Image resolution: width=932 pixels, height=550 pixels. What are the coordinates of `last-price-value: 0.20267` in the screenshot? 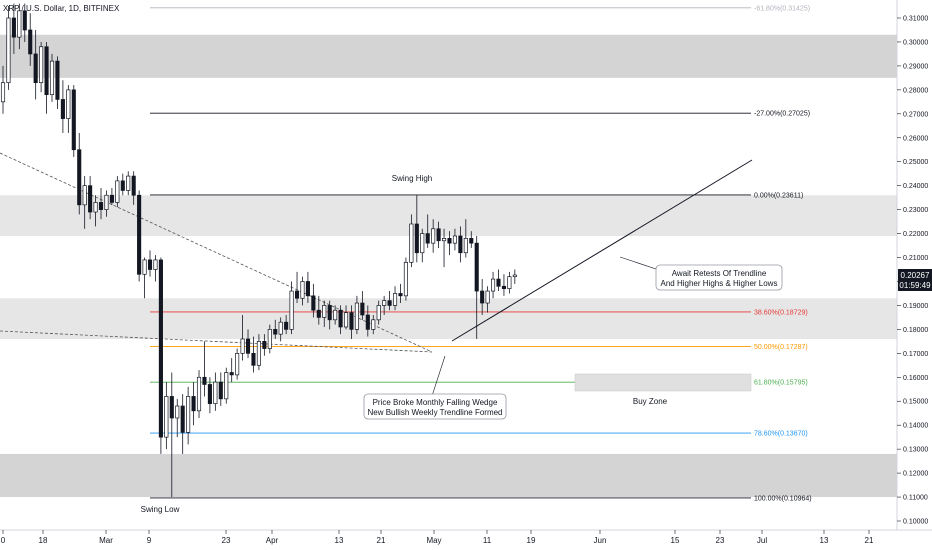 It's located at (915, 275).